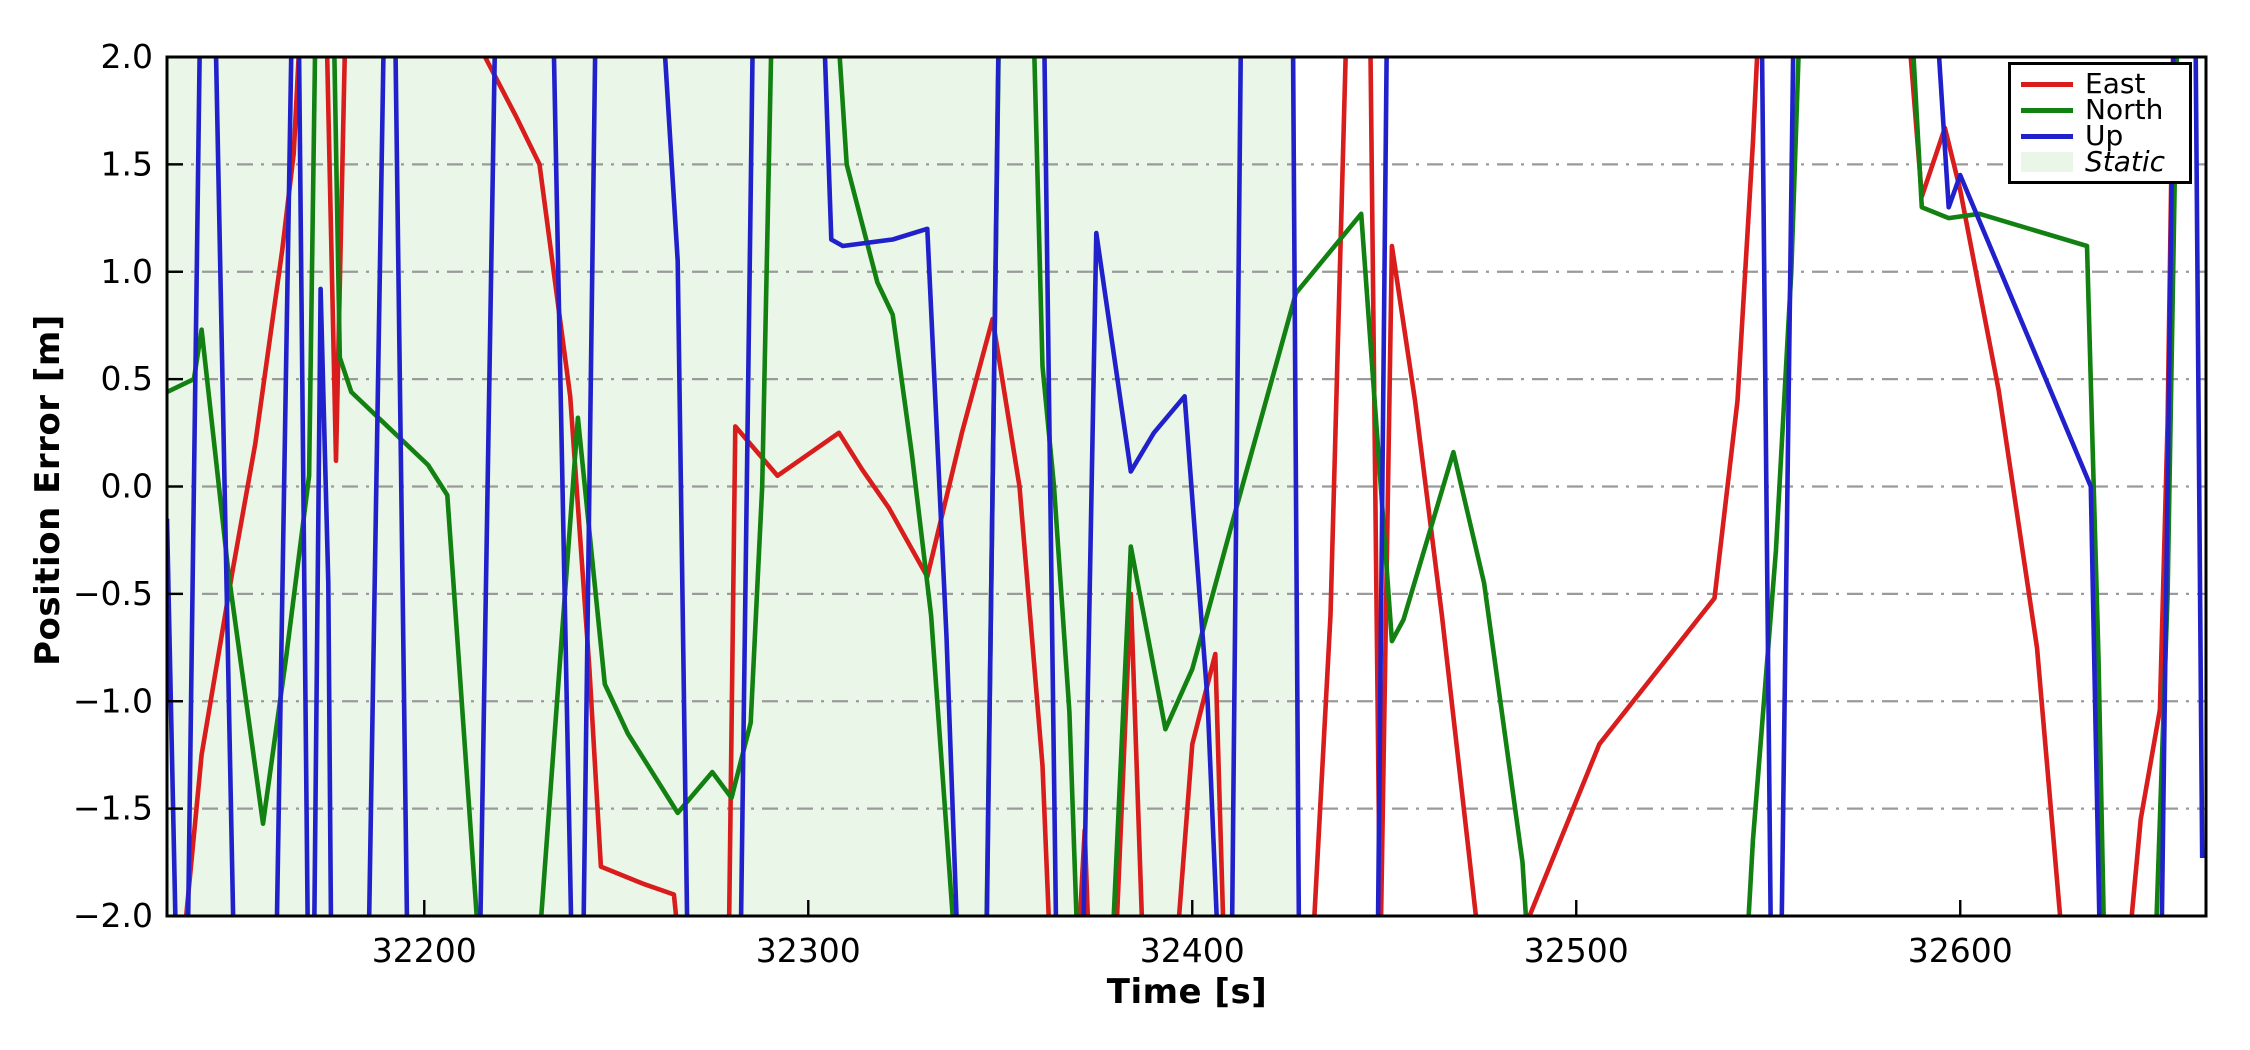 The image size is (2250, 1050). What do you see at coordinates (2047, 162) in the screenshot?
I see `static-patch-swatch` at bounding box center [2047, 162].